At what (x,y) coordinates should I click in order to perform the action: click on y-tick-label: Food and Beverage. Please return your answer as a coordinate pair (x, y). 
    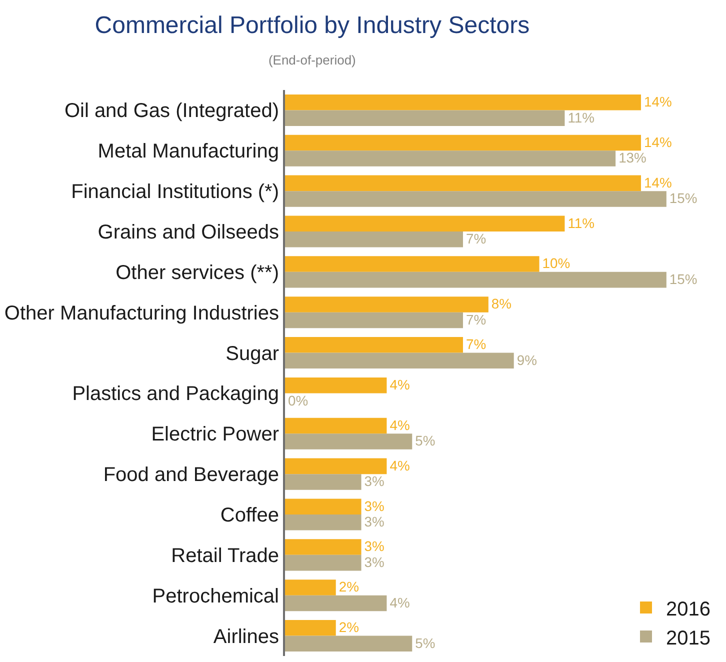
    Looking at the image, I should click on (191, 475).